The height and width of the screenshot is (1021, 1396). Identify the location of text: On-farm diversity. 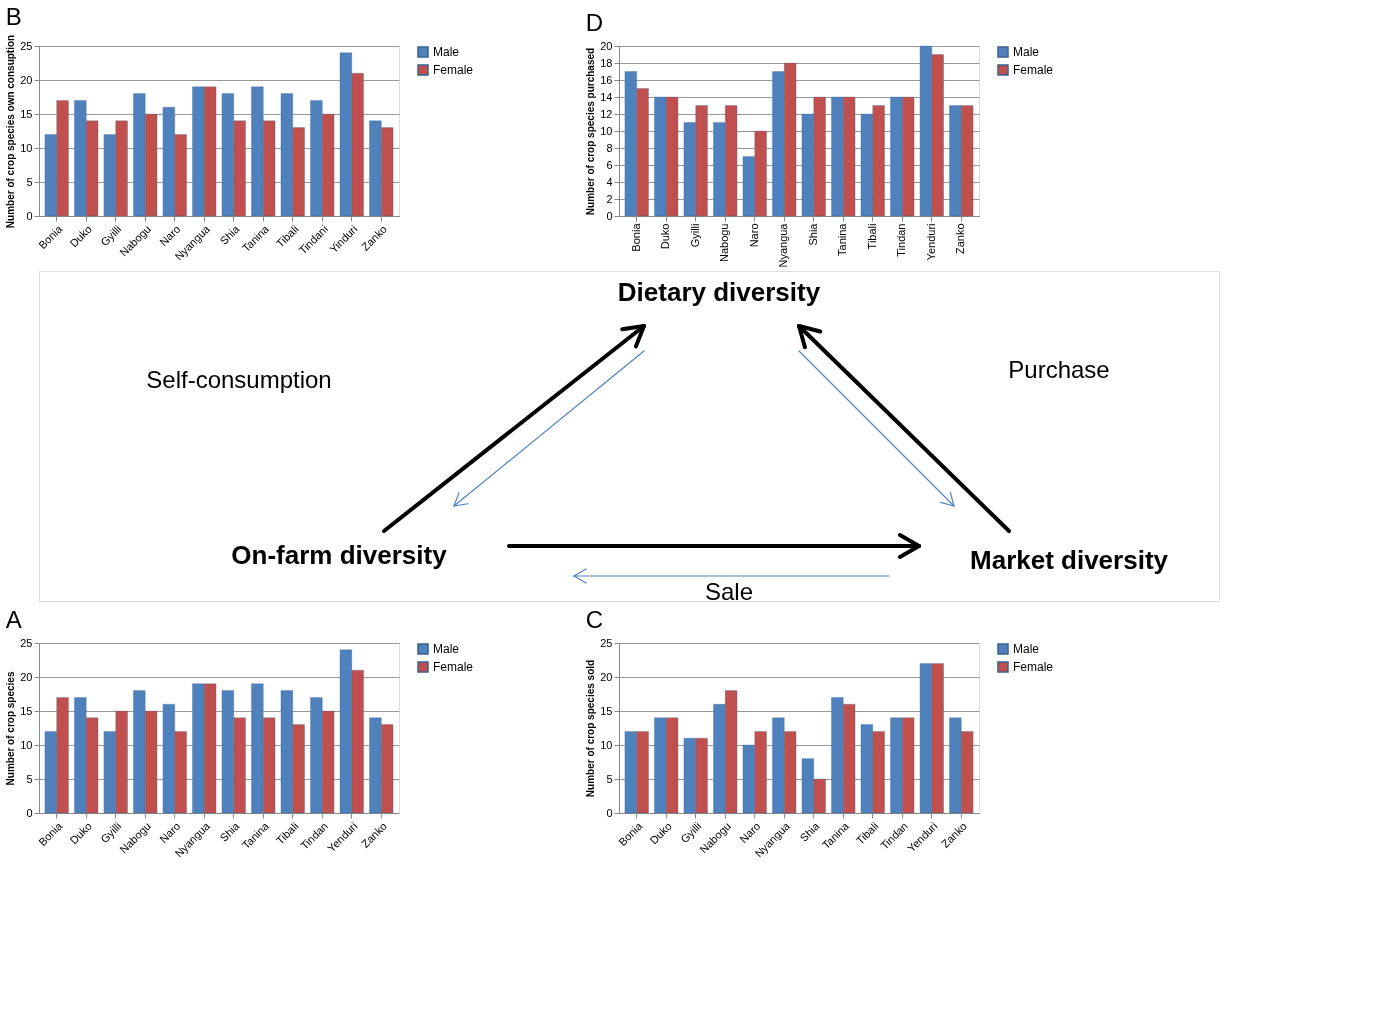
(339, 555).